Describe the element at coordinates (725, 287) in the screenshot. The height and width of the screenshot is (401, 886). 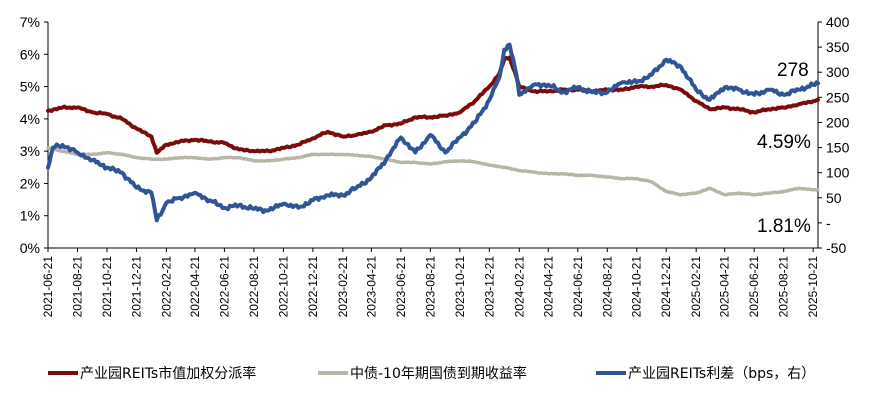
I see `x-tick-label: 2025-04-21` at that location.